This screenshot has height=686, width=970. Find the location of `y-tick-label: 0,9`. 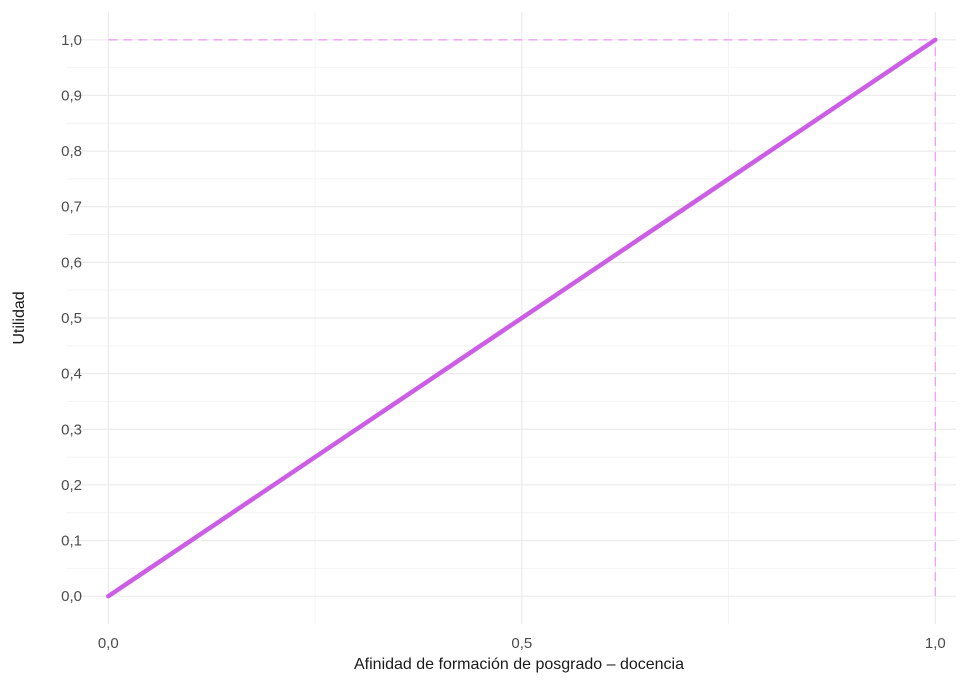

y-tick-label: 0,9 is located at coordinates (71, 95).